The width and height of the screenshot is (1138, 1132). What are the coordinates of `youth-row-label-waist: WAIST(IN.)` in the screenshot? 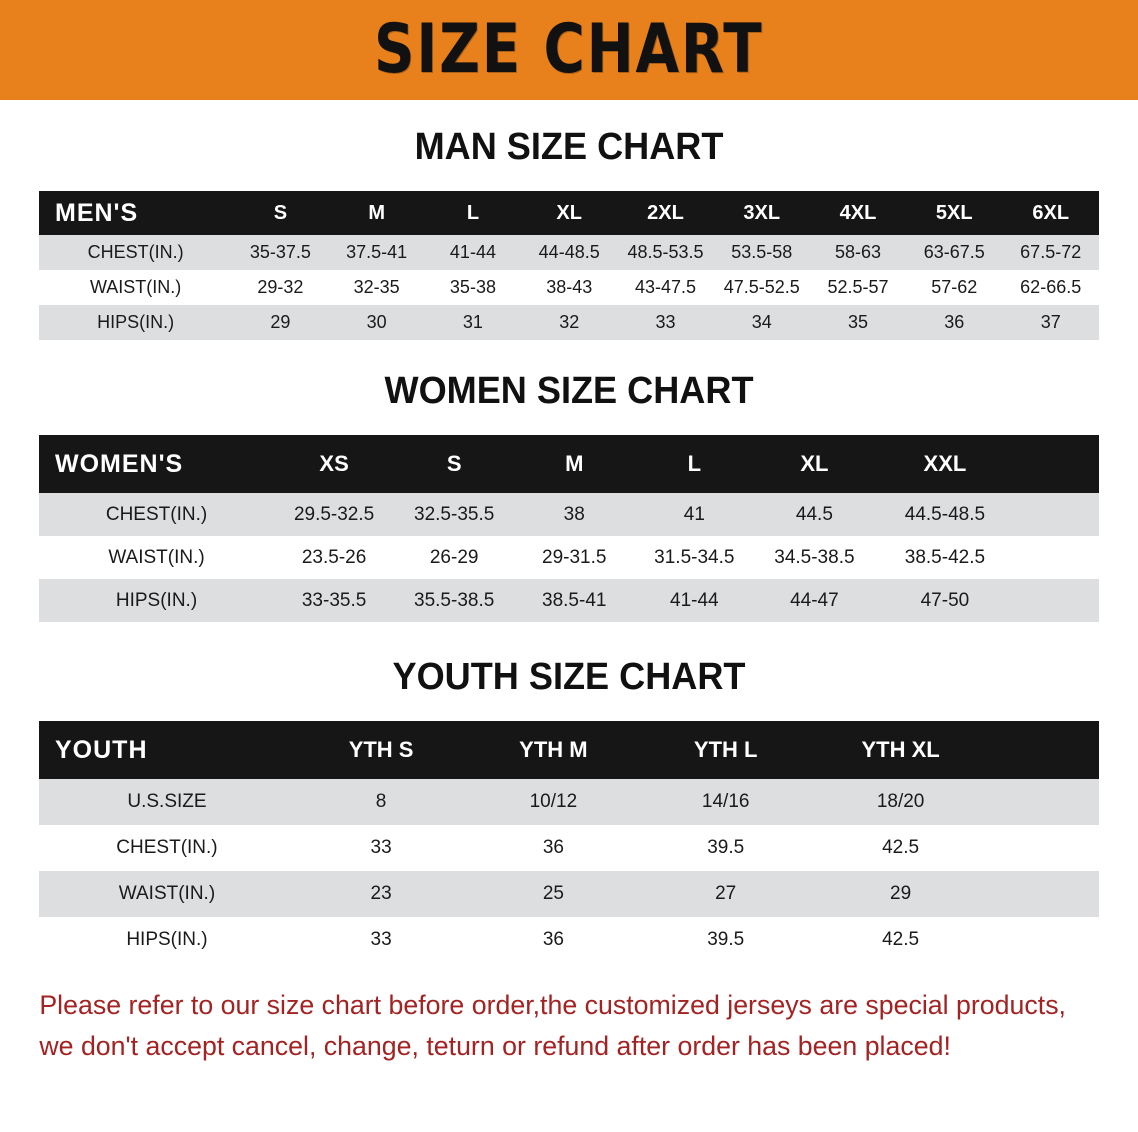 It's located at (167, 893).